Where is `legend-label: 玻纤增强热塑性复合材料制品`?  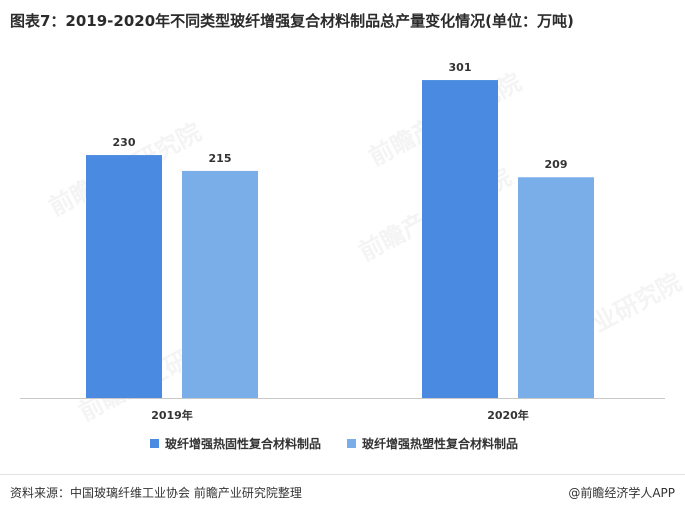 legend-label: 玻纤增强热塑性复合材料制品 is located at coordinates (440, 444).